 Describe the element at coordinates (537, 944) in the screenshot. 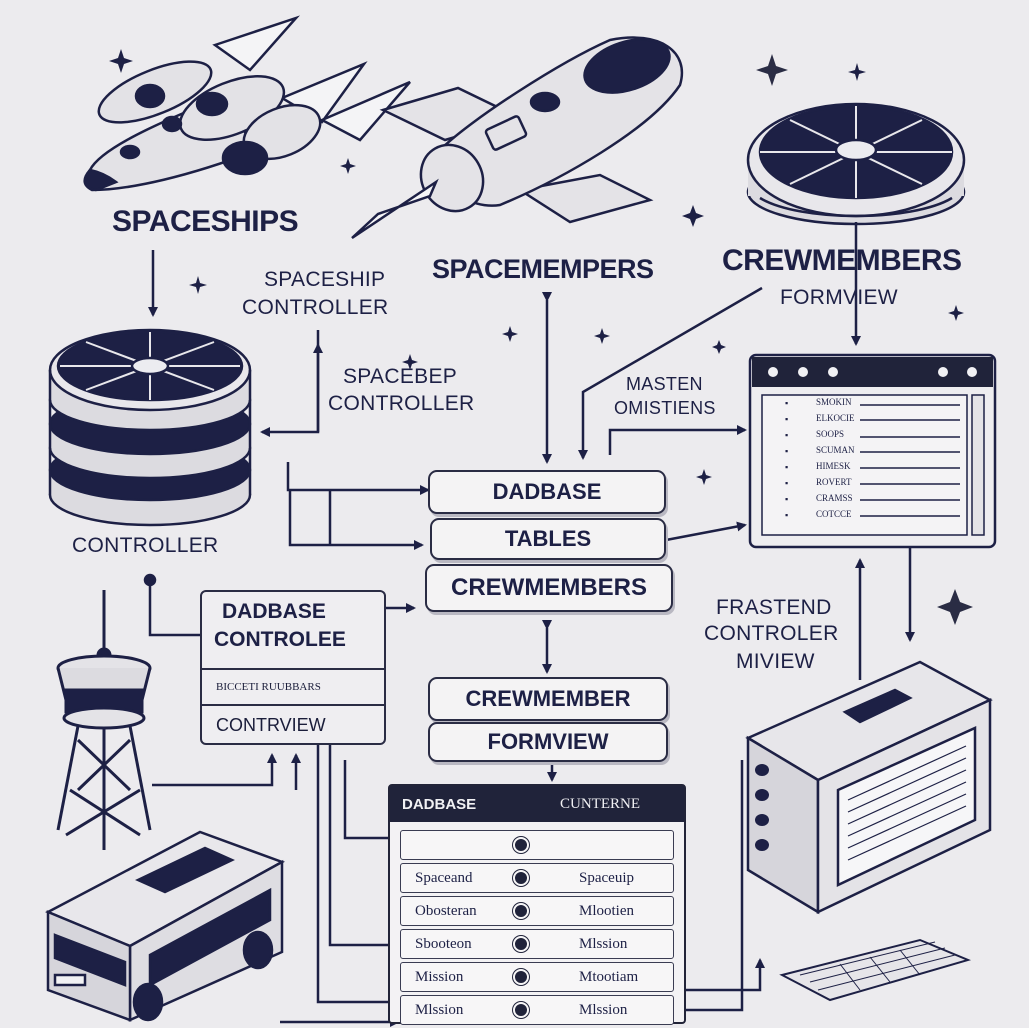

I see `table-row: Sbooteon Mlssion` at that location.